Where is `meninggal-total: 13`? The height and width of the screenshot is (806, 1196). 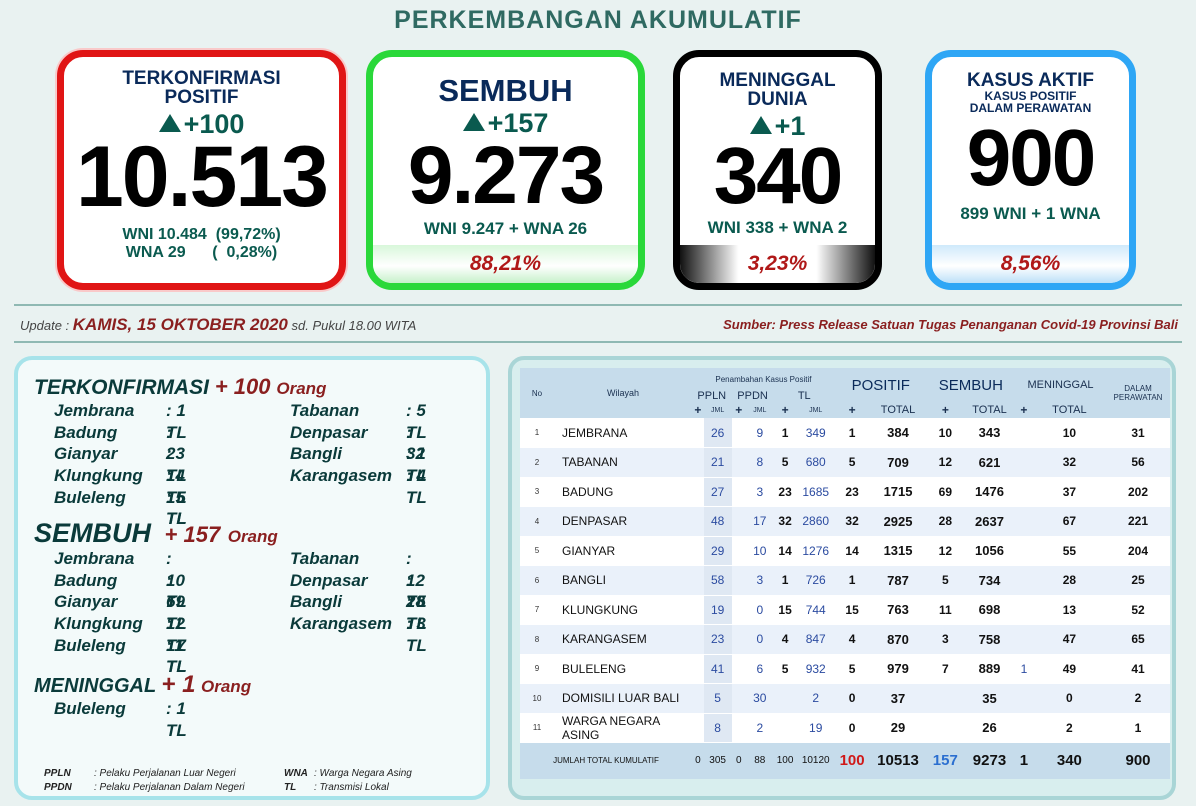 meninggal-total: 13 is located at coordinates (1069, 610).